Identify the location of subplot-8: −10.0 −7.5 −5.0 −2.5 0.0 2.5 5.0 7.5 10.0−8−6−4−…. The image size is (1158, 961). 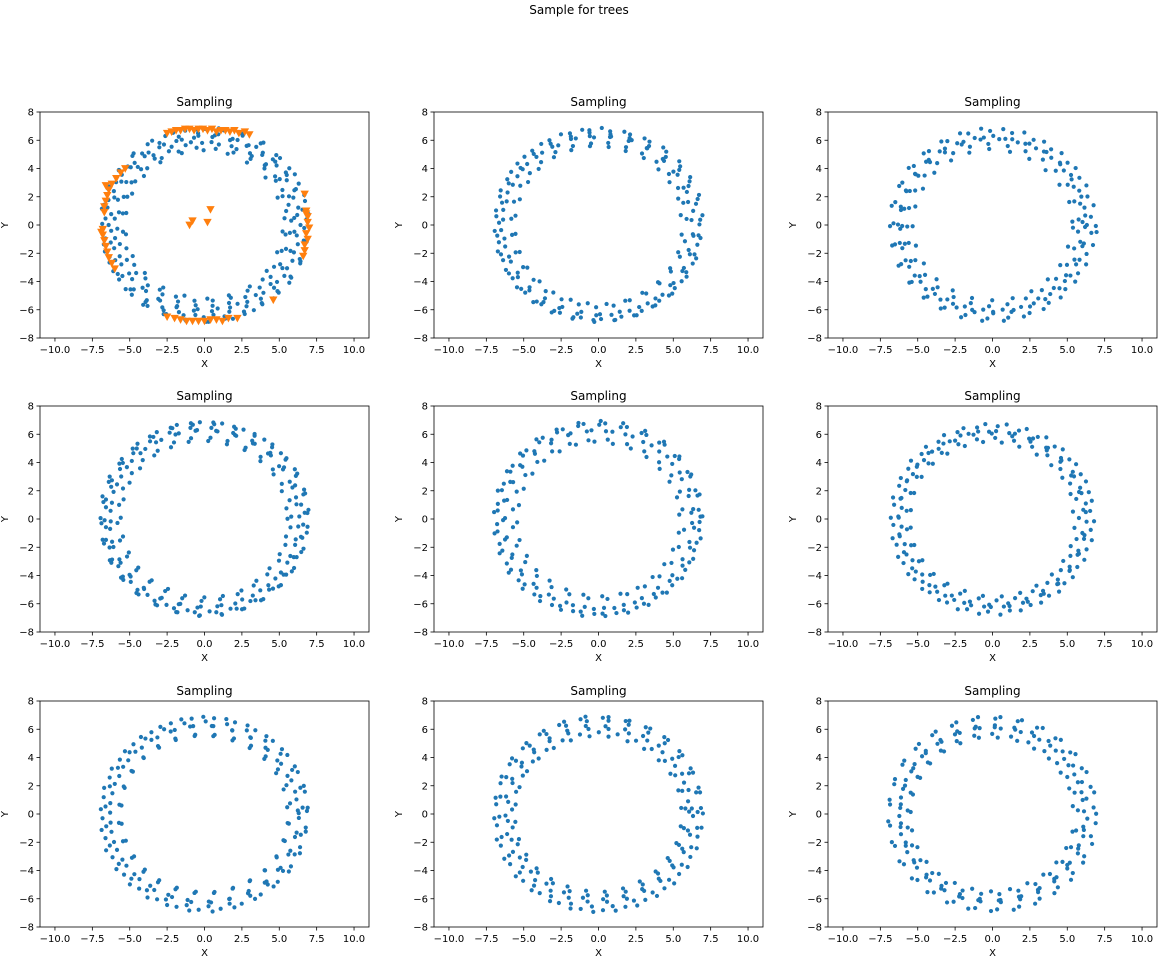
(579, 821).